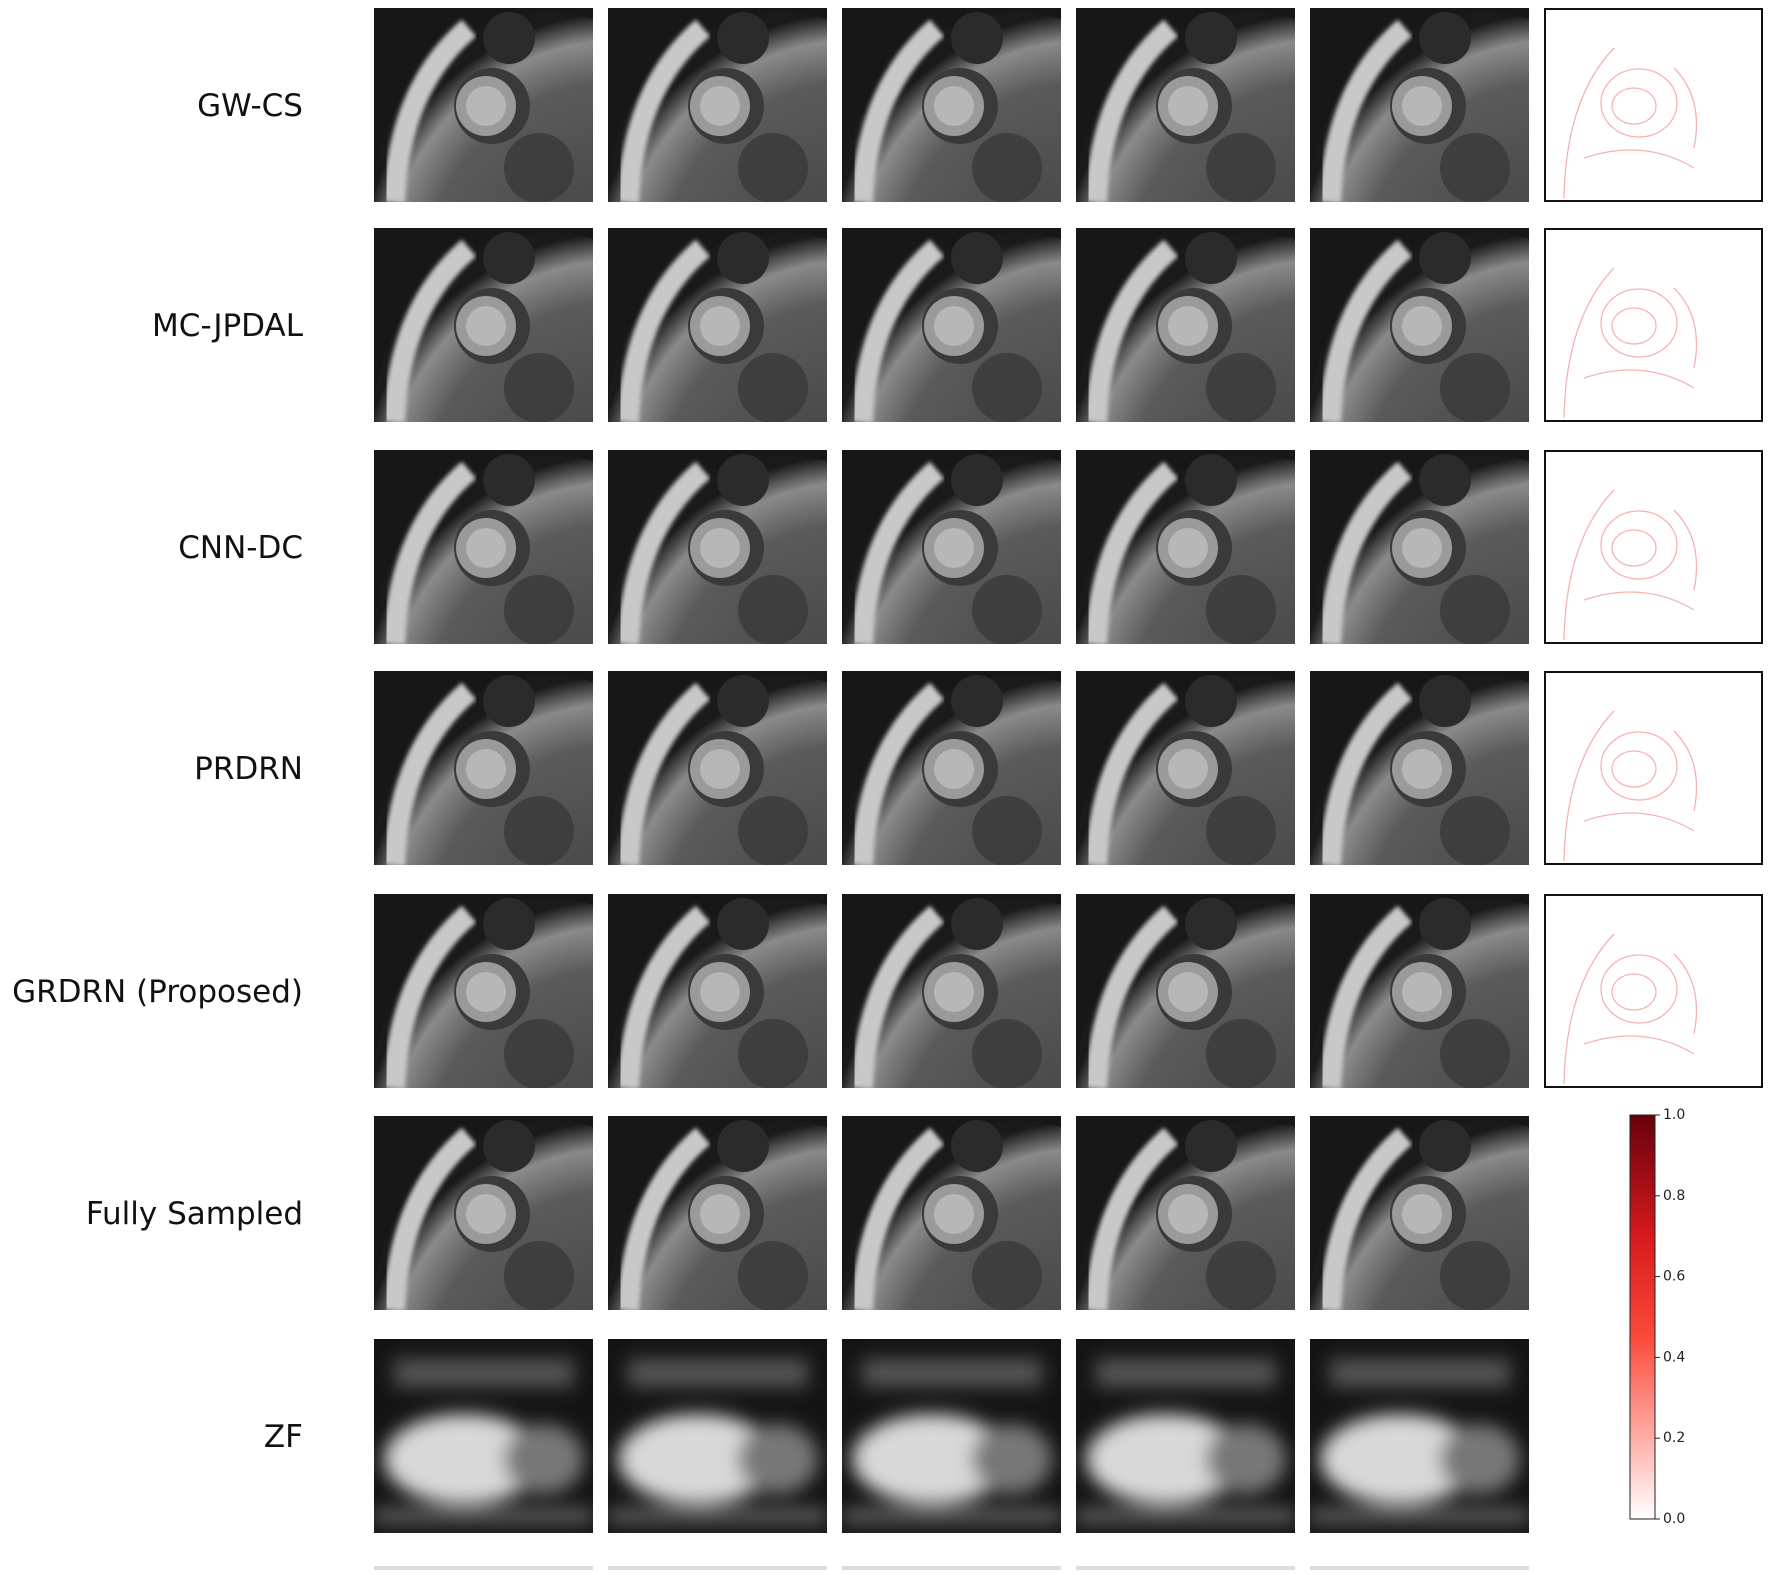 The height and width of the screenshot is (1575, 1772). I want to click on colorbar-tick-label: 0.0, so click(1674, 1519).